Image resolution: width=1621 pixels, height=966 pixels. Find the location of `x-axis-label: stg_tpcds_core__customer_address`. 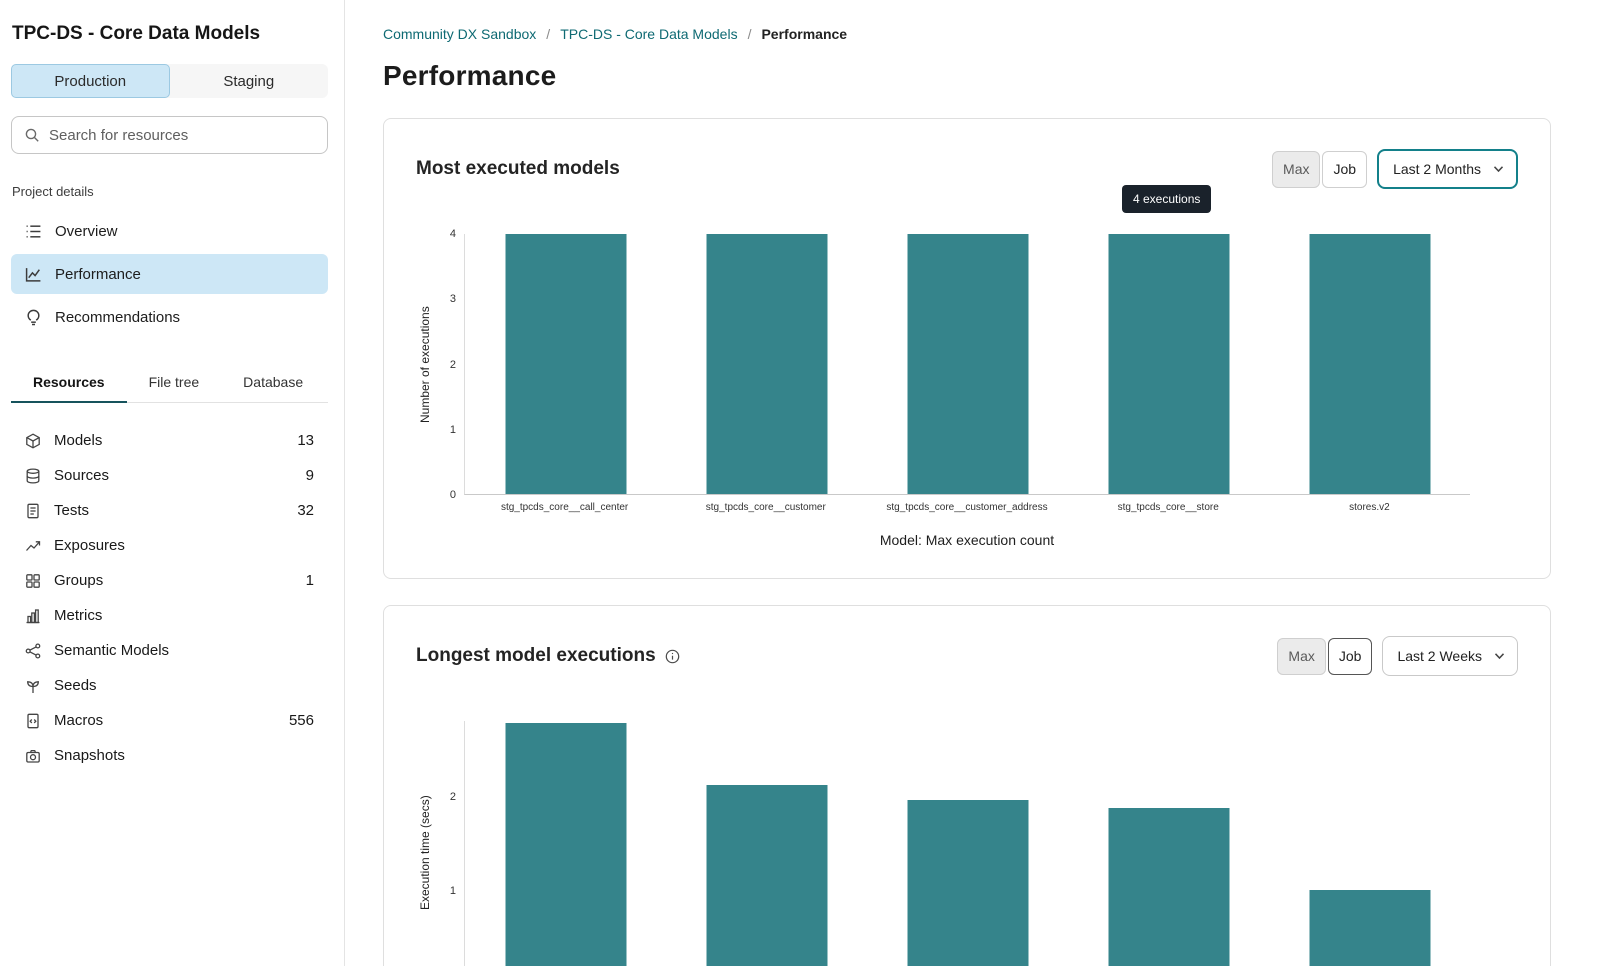

x-axis-label: stg_tpcds_core__customer_address is located at coordinates (967, 507).